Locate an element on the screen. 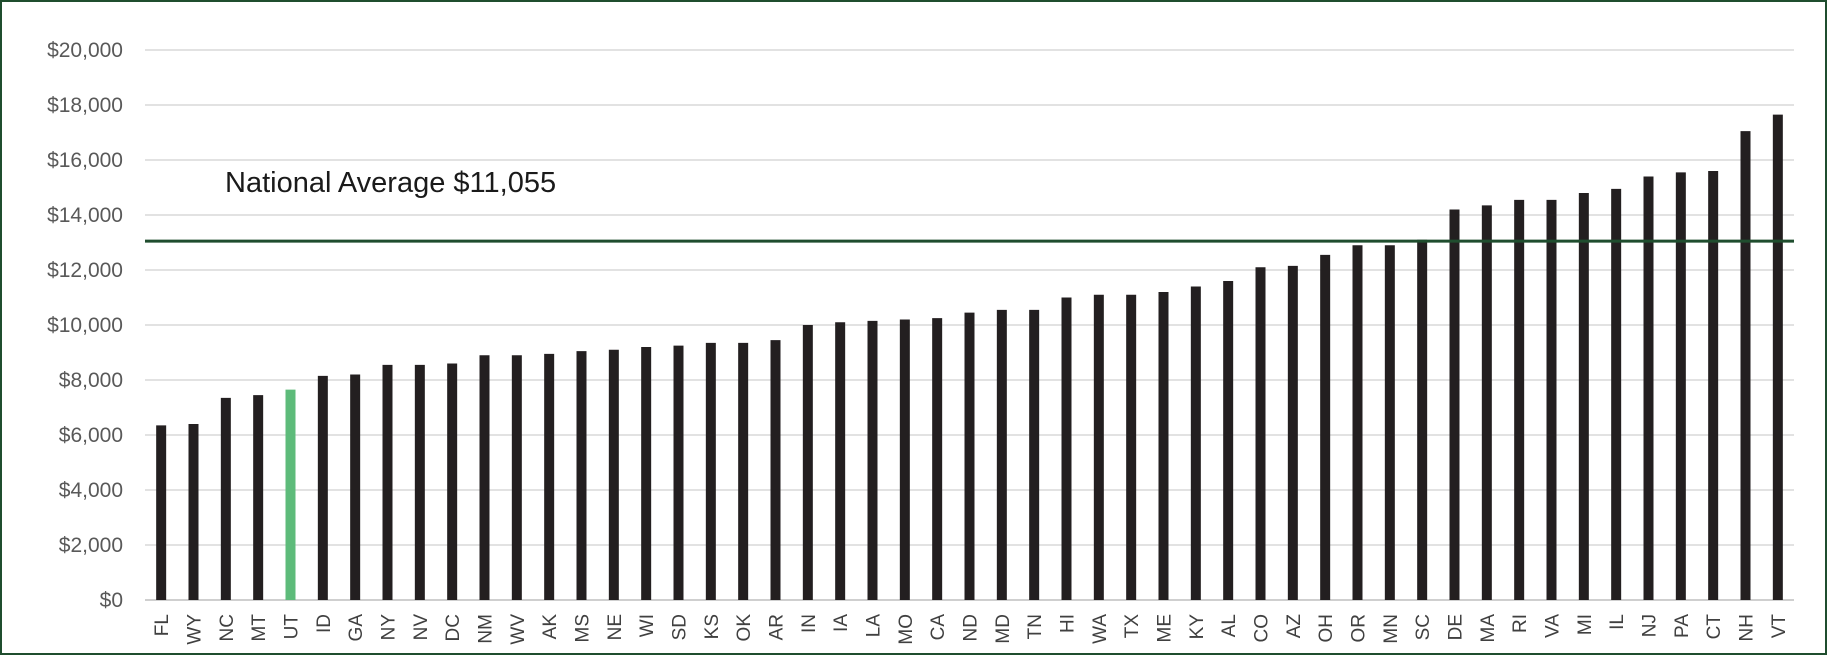  x-tick-label: AR is located at coordinates (777, 627).